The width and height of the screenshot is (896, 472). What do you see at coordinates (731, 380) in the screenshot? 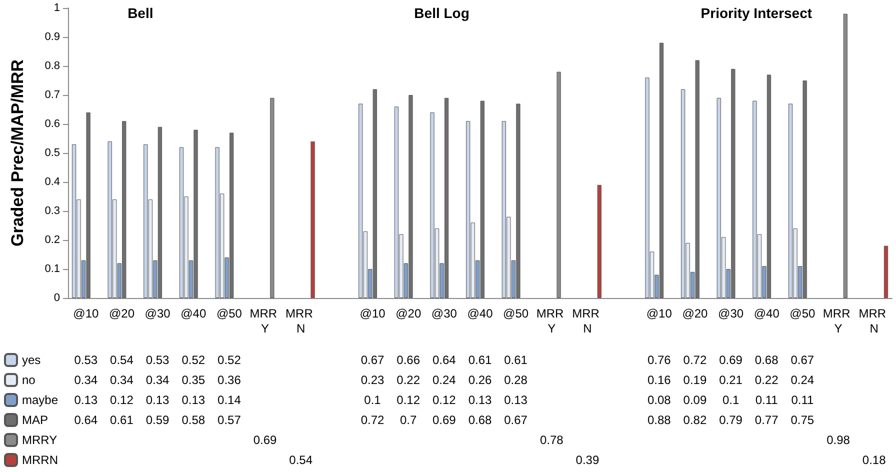
I see `data-label: 0.21` at bounding box center [731, 380].